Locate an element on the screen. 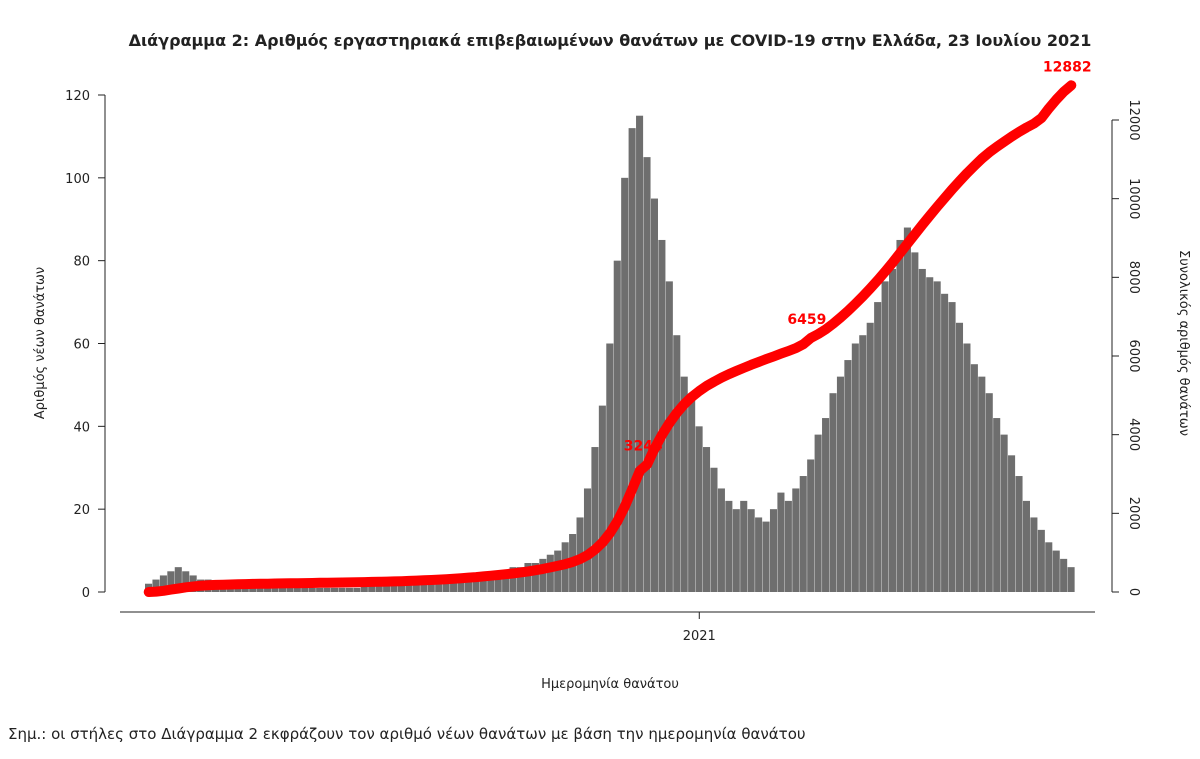  y2-tick-label: 6000 is located at coordinates (1133, 355).